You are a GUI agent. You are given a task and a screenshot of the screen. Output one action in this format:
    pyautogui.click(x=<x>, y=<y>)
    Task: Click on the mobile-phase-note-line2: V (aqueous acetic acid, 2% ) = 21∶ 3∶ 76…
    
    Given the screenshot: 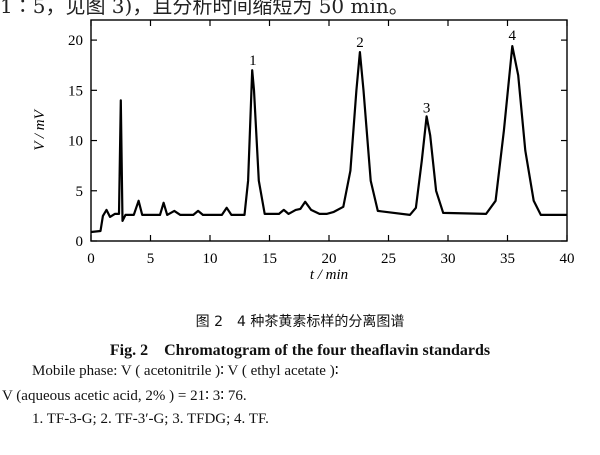 What is the action you would take?
    pyautogui.click(x=124, y=396)
    